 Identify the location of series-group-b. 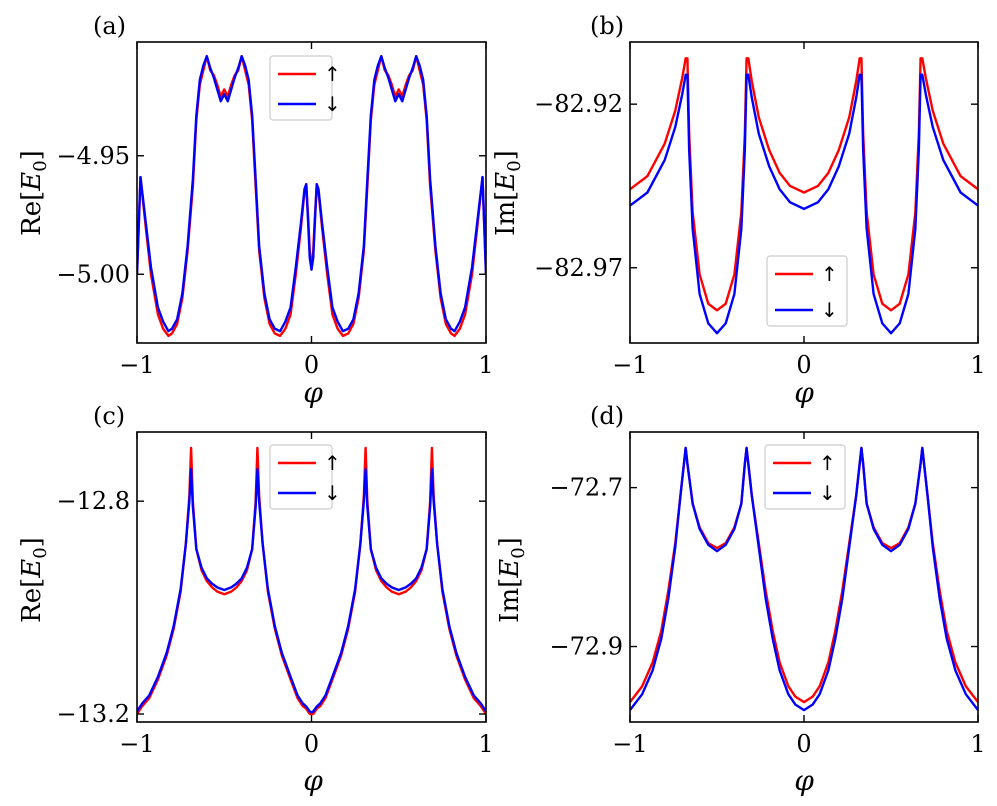
(804, 196).